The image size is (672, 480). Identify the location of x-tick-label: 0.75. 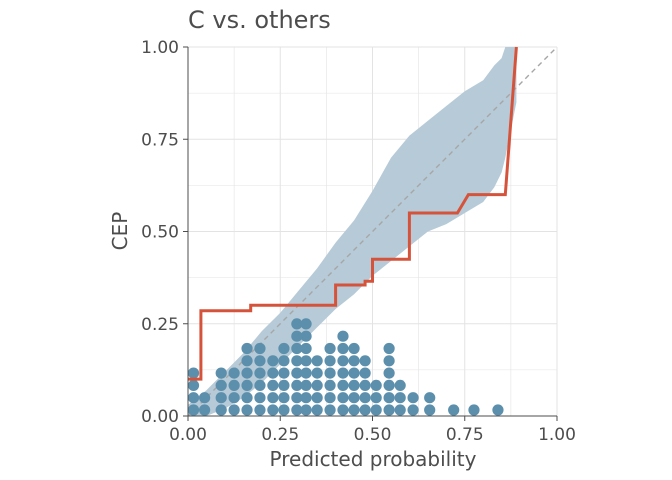
(465, 435).